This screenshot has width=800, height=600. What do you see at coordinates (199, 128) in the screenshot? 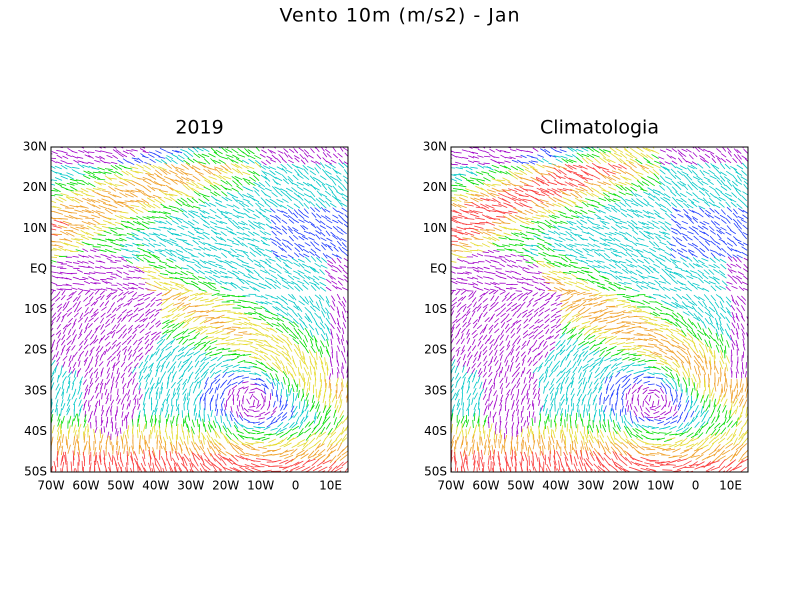
I see `panel-title: 2019` at bounding box center [199, 128].